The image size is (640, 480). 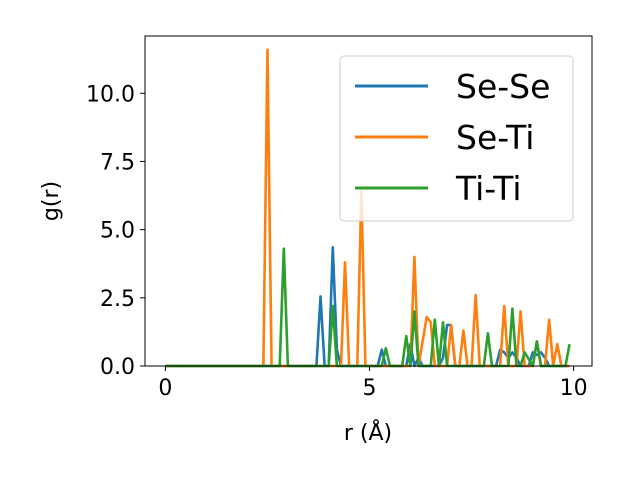 What do you see at coordinates (117, 231) in the screenshot?
I see `y-tick-label: 5.0` at bounding box center [117, 231].